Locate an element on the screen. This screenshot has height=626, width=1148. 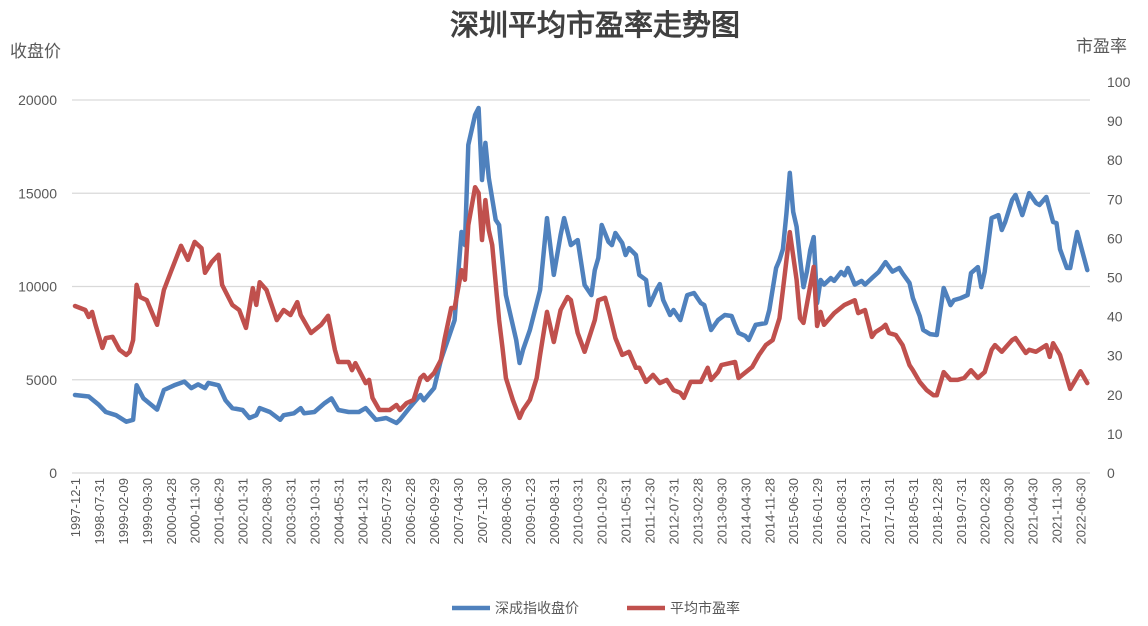
x-tick-label: 1999-02-09 is located at coordinates (123, 511).